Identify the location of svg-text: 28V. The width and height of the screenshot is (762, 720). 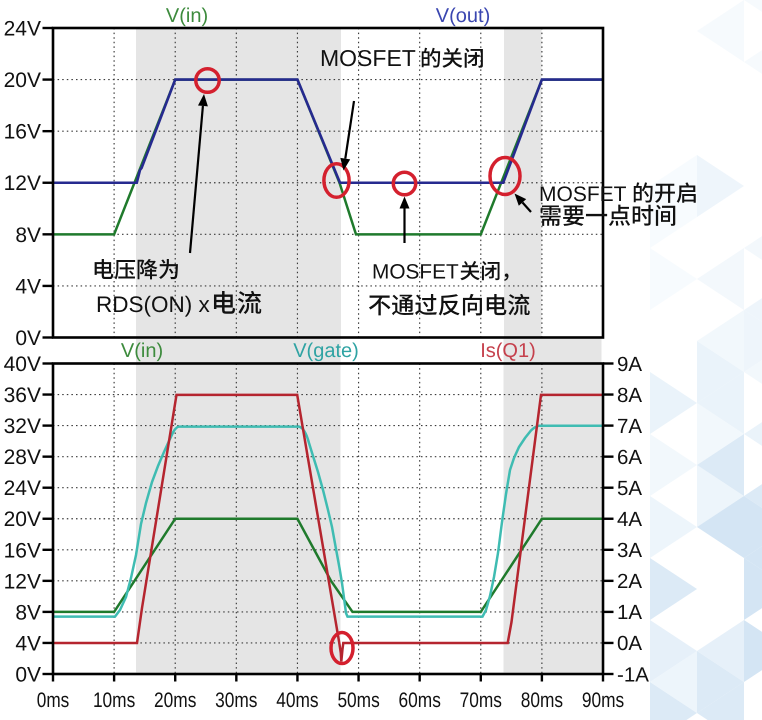
(22, 457).